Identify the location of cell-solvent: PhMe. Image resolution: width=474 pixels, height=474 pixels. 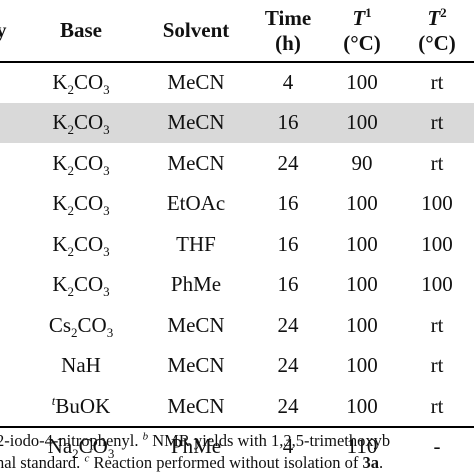
(196, 284).